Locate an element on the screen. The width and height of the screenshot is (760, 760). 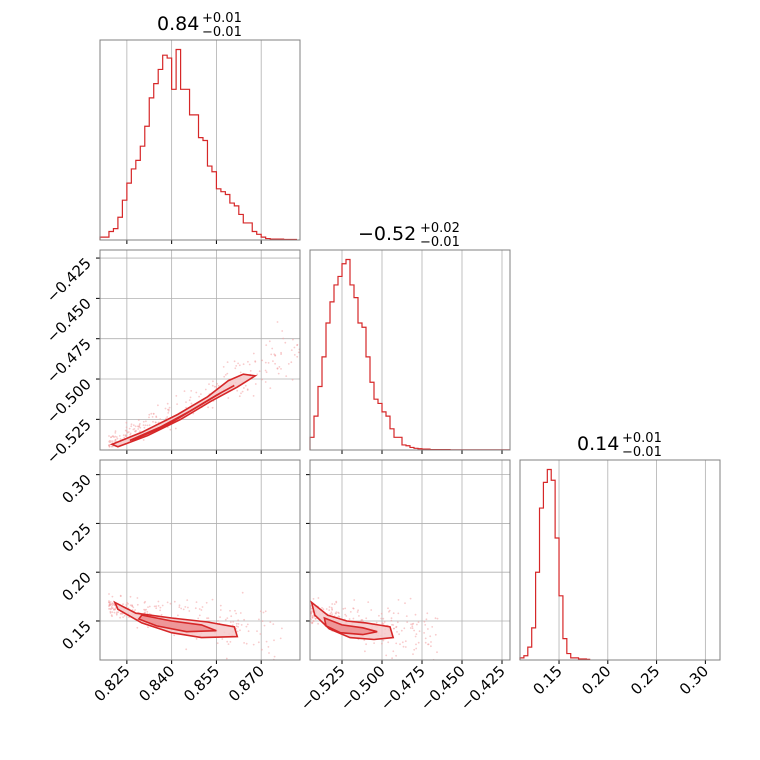
y-tick-label: 0.20 is located at coordinates (76, 586).